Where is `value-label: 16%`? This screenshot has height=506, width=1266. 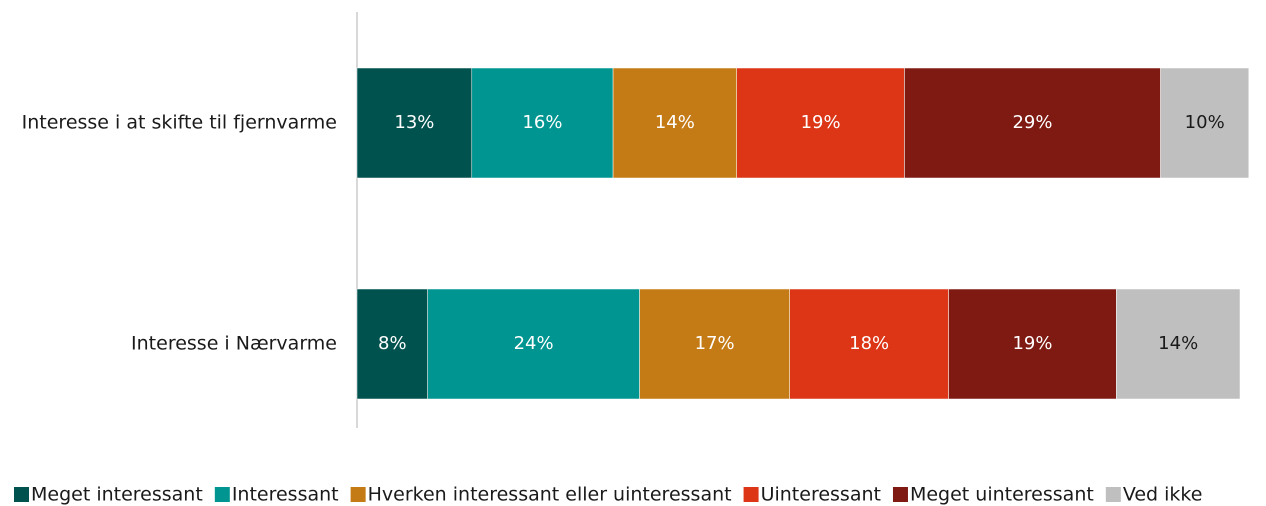
value-label: 16% is located at coordinates (542, 122).